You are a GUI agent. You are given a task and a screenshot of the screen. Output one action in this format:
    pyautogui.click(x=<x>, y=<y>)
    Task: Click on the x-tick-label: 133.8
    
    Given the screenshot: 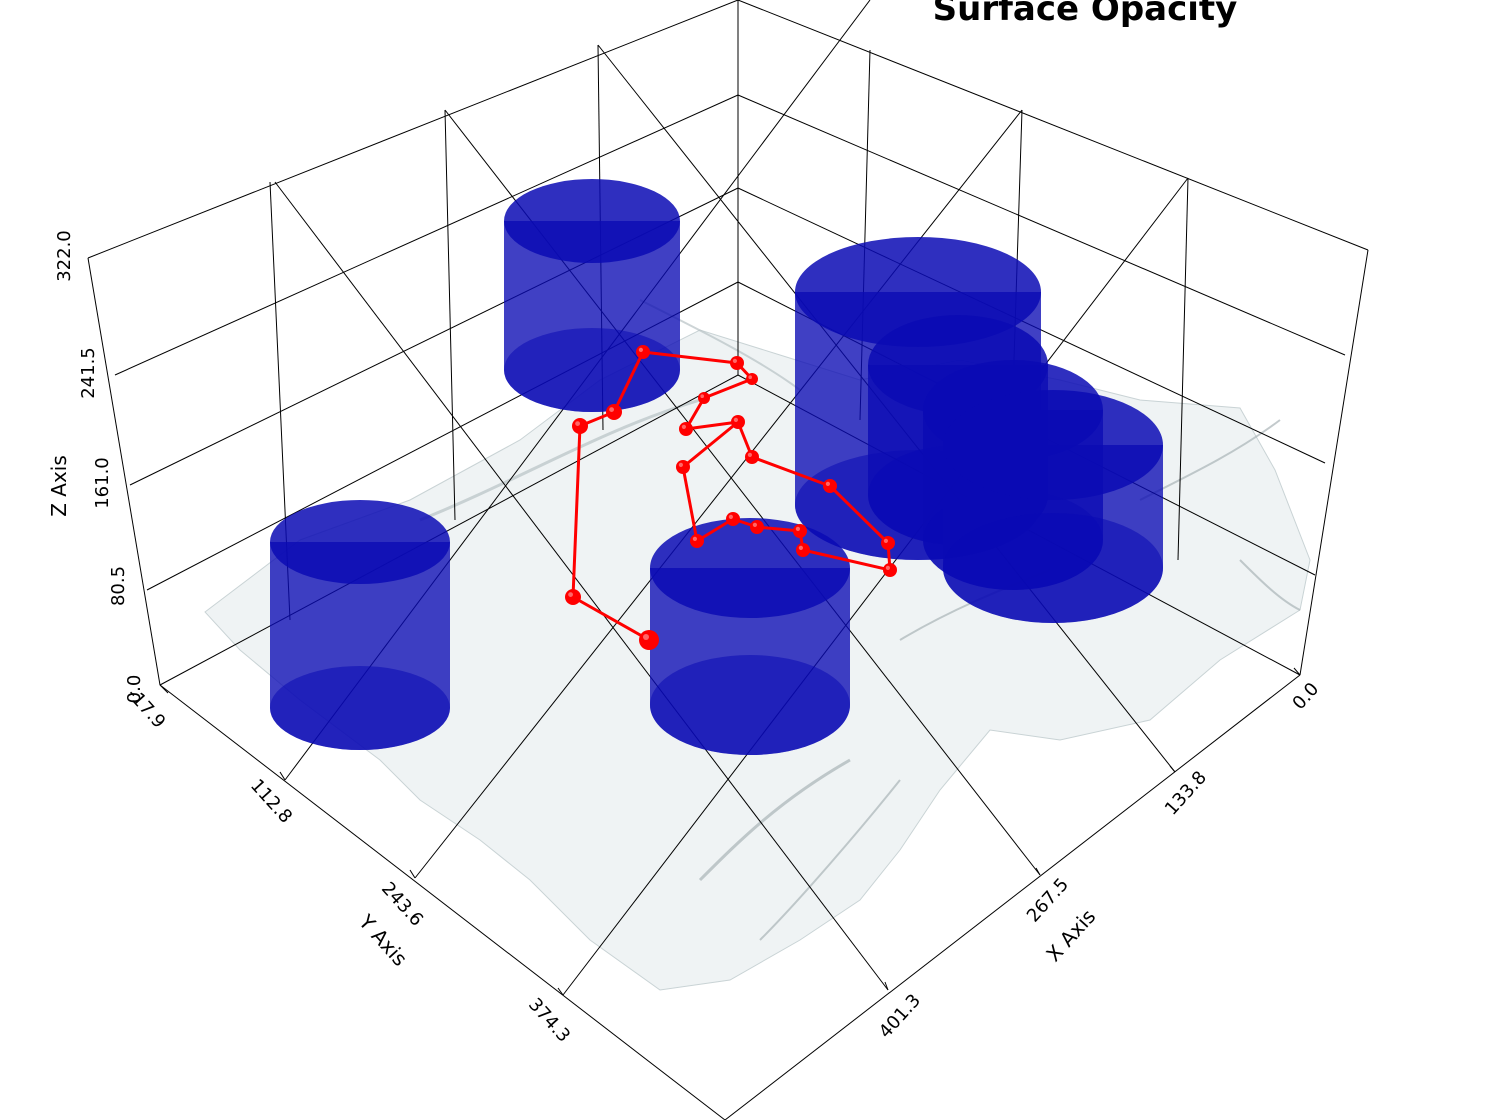 What is the action you would take?
    pyautogui.click(x=1186, y=793)
    